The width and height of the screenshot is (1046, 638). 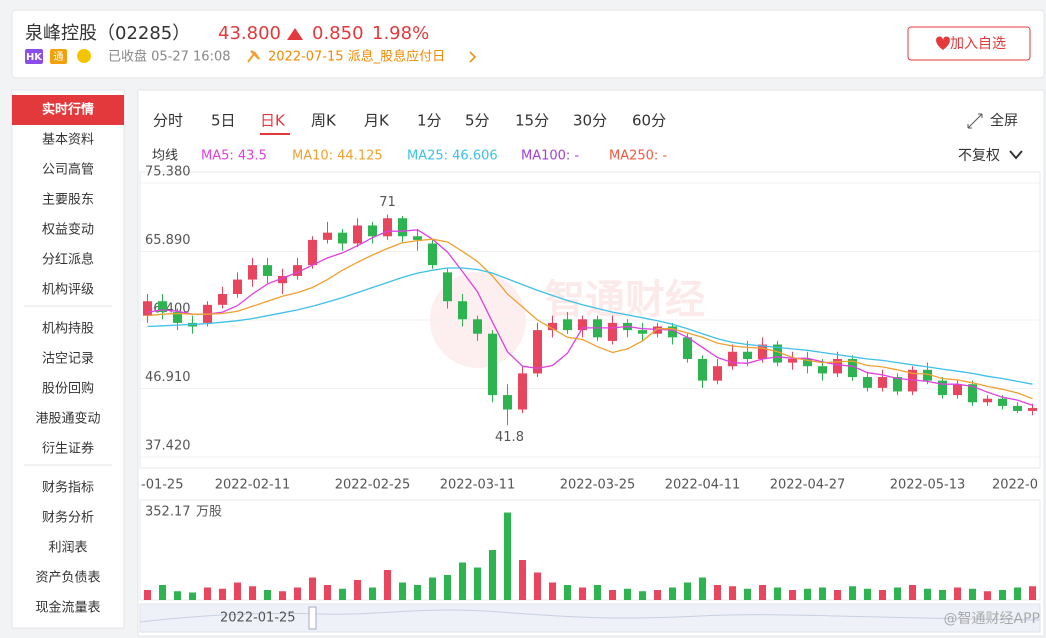 I want to click on x-tick-label: 2022-0, so click(x=1015, y=485).